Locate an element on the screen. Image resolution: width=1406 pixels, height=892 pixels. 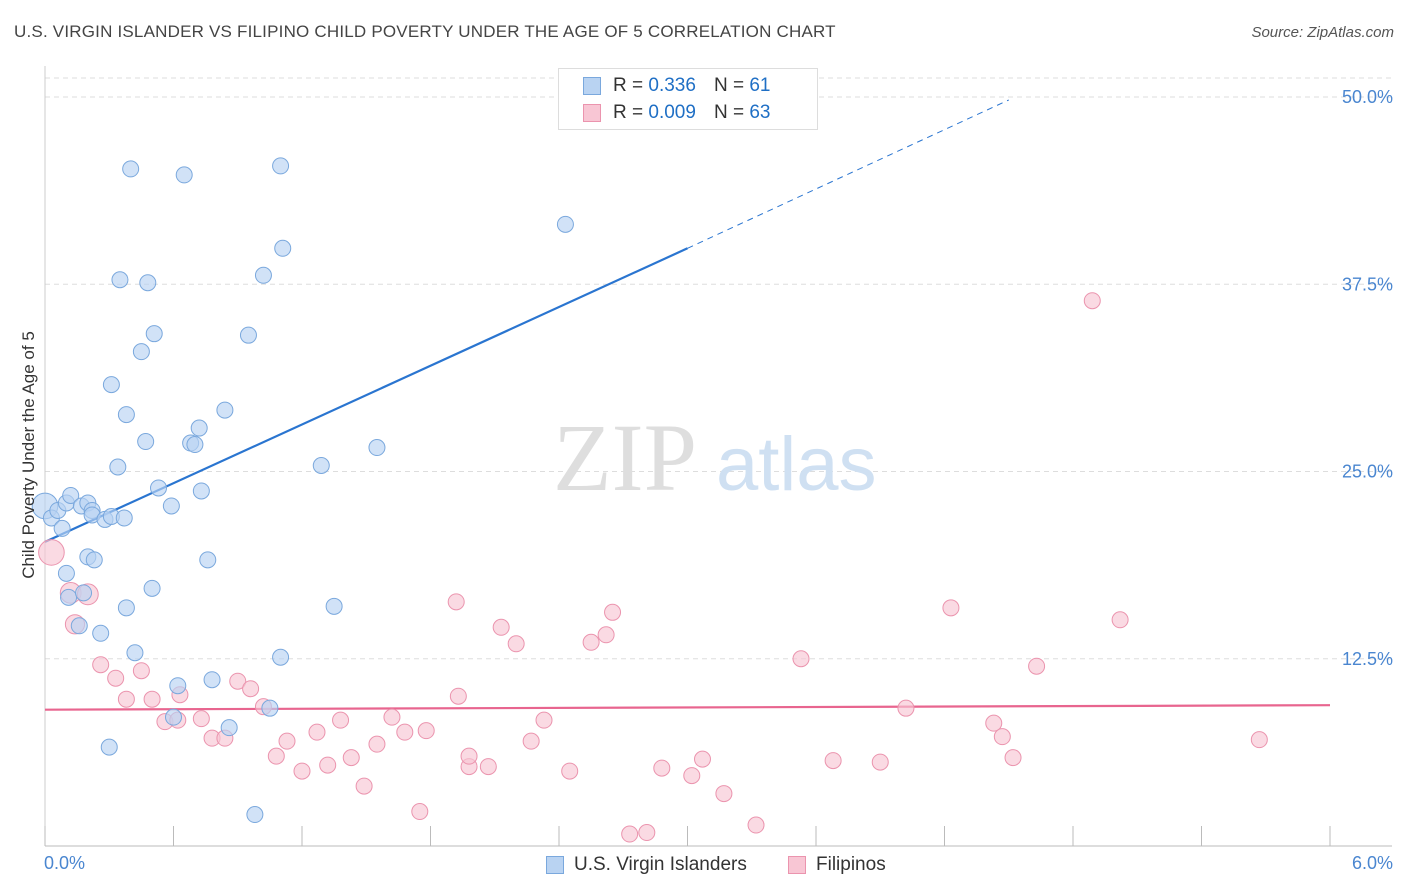
y-axis-label: Child Poverty Under the Age of 5 is located at coordinates (28, 455).